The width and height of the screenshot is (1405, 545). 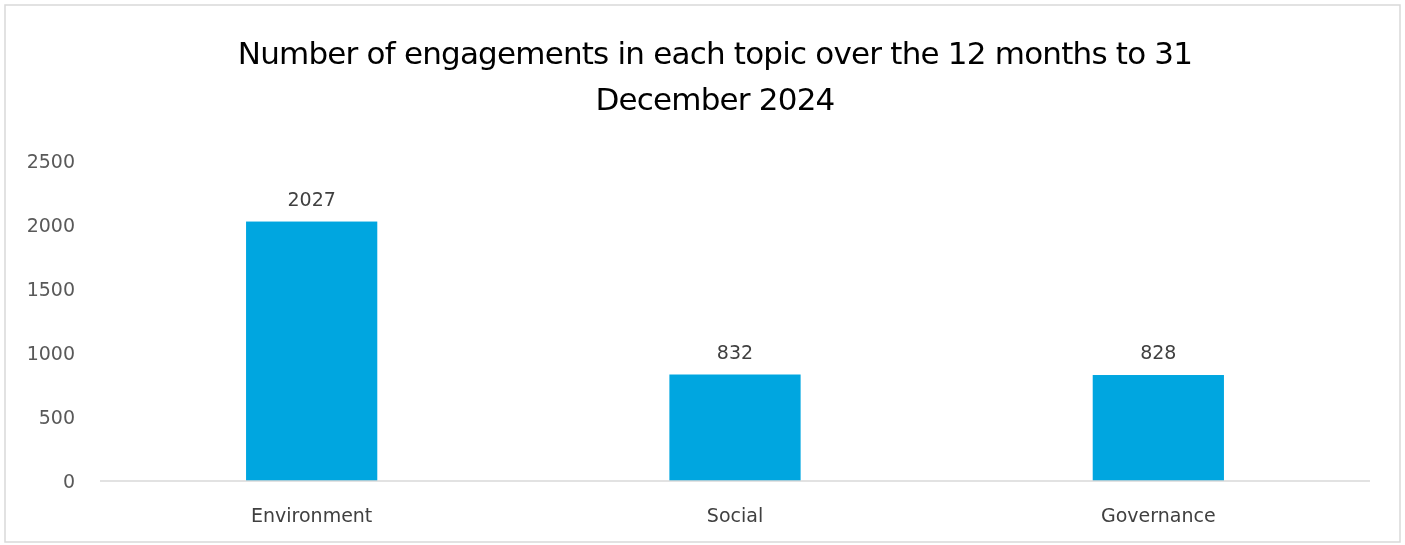 I want to click on data-label: 2027, so click(x=311, y=198).